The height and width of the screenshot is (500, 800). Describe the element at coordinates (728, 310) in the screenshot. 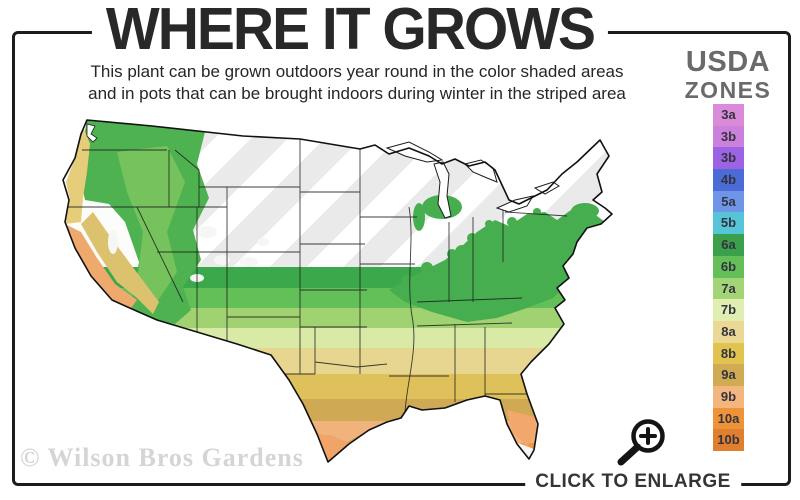

I see `legend-zone-chip-7b-9: 7b` at that location.